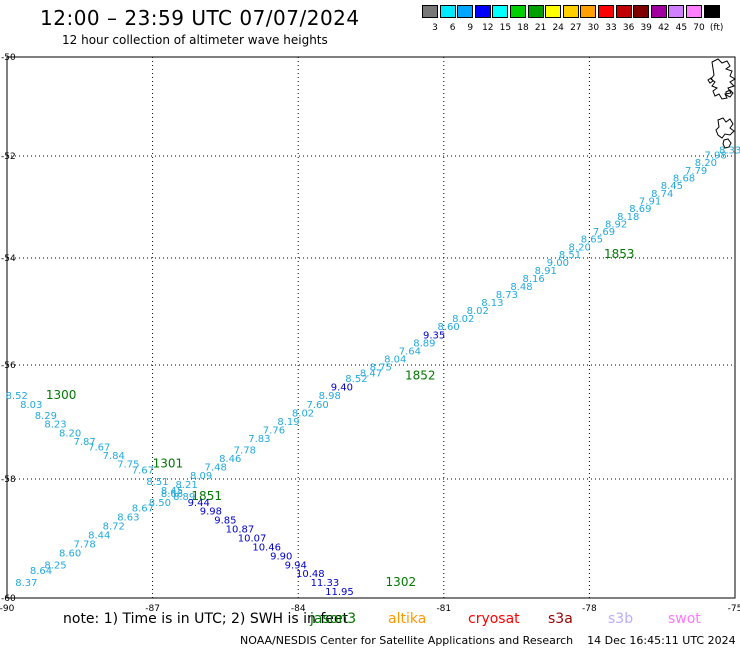 This screenshot has height=650, width=740. Describe the element at coordinates (381, 368) in the screenshot. I see `swh-value-label: 8.75` at that location.